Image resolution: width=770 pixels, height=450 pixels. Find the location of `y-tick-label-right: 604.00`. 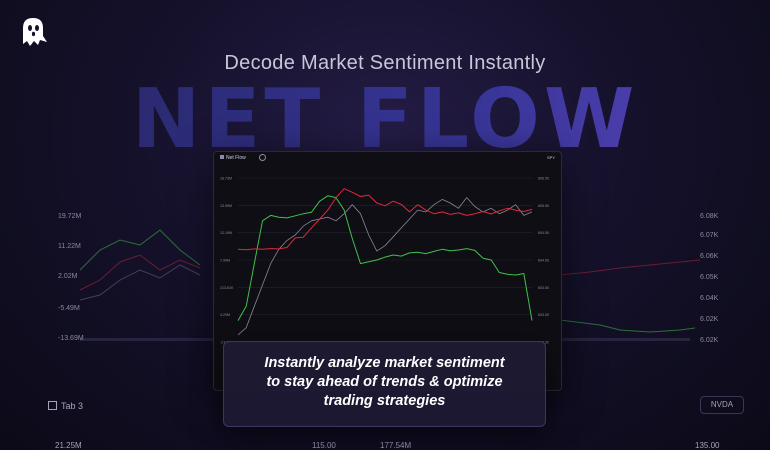

y-tick-label-right: 604.00 is located at coordinates (543, 261).